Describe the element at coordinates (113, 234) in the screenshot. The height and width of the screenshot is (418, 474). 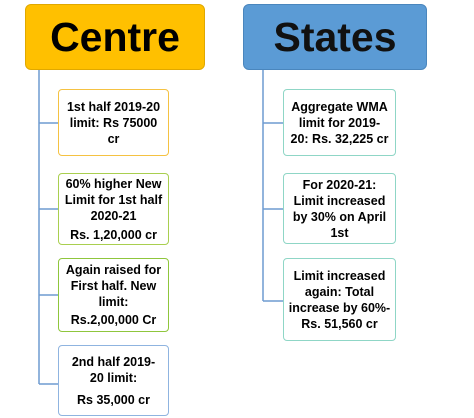
I see `centre-box-2-line-4: Rs. 1,20,000 cr` at that location.